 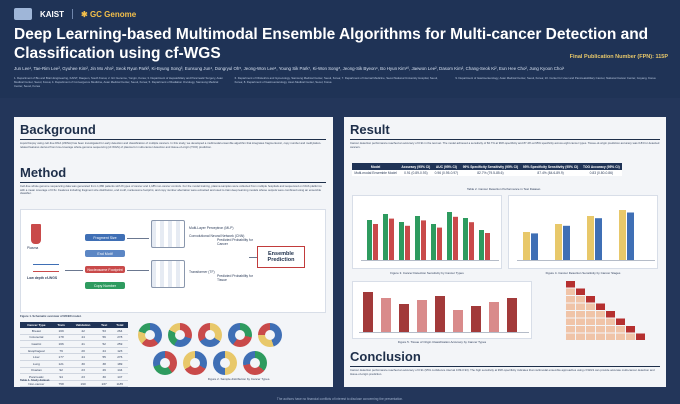 What do you see at coordinates (108, 14) in the screenshot?
I see `gc-genome-logo: ✱ GC Genome` at bounding box center [108, 14].